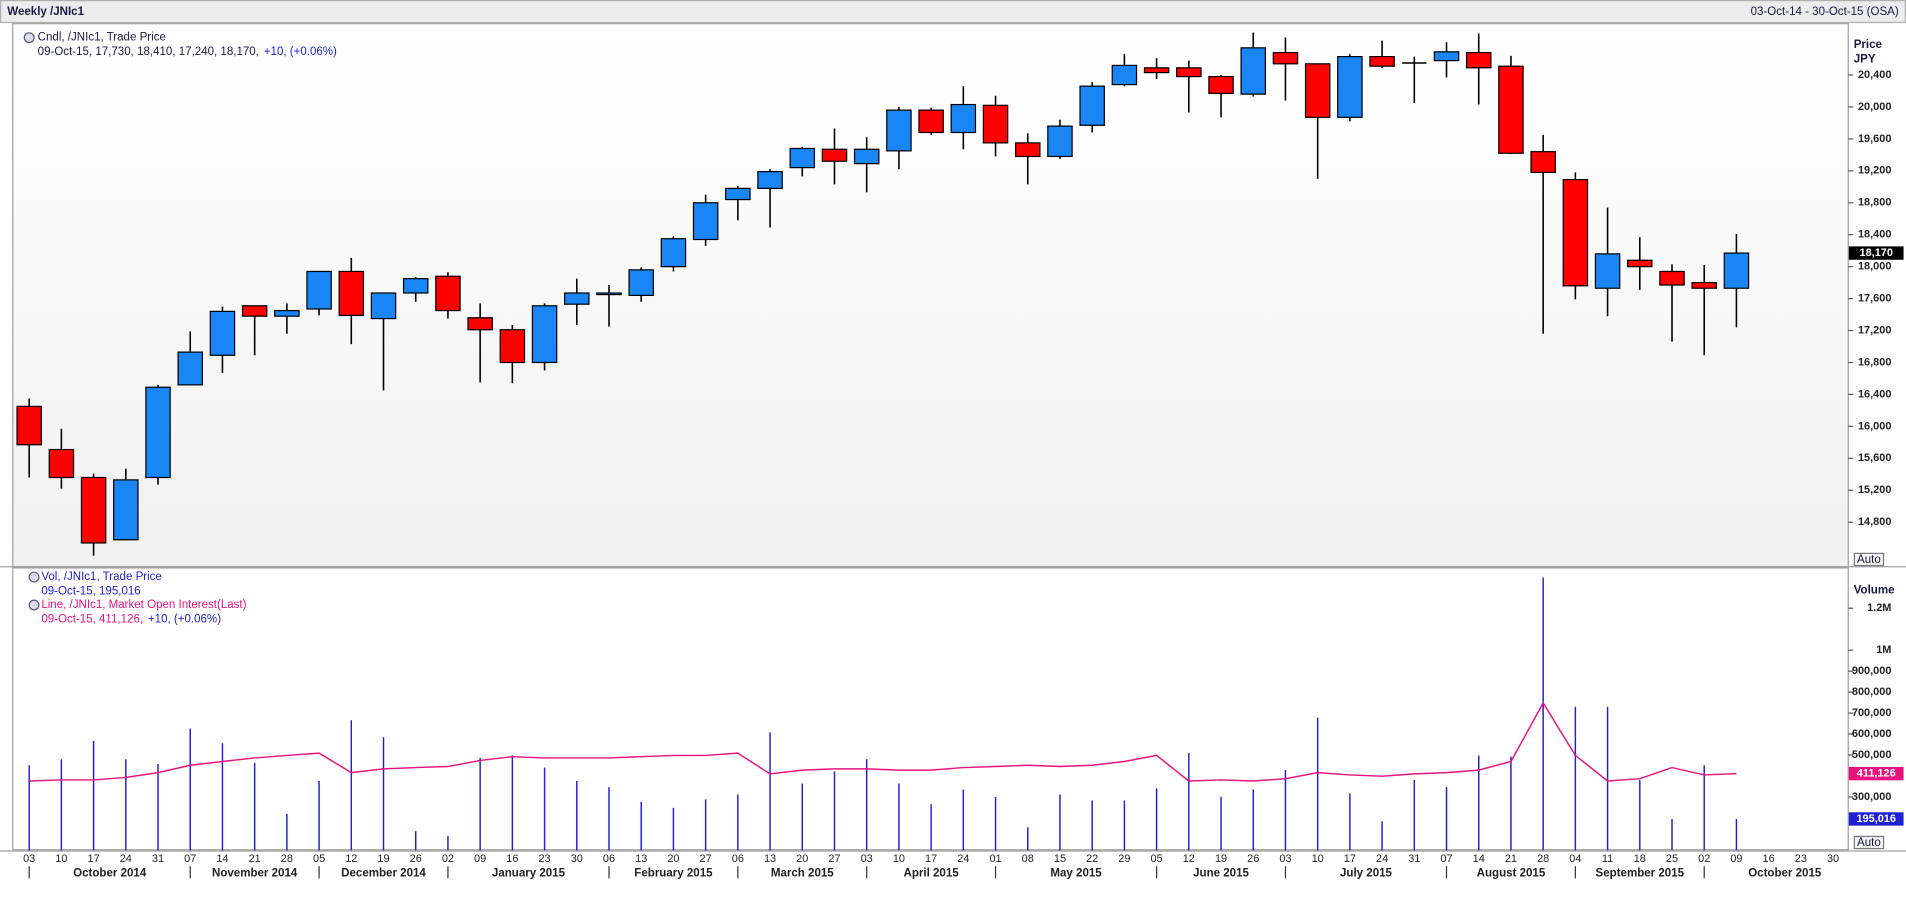 The width and height of the screenshot is (1906, 899). Describe the element at coordinates (255, 874) in the screenshot. I see `month-label: November 2014` at that location.